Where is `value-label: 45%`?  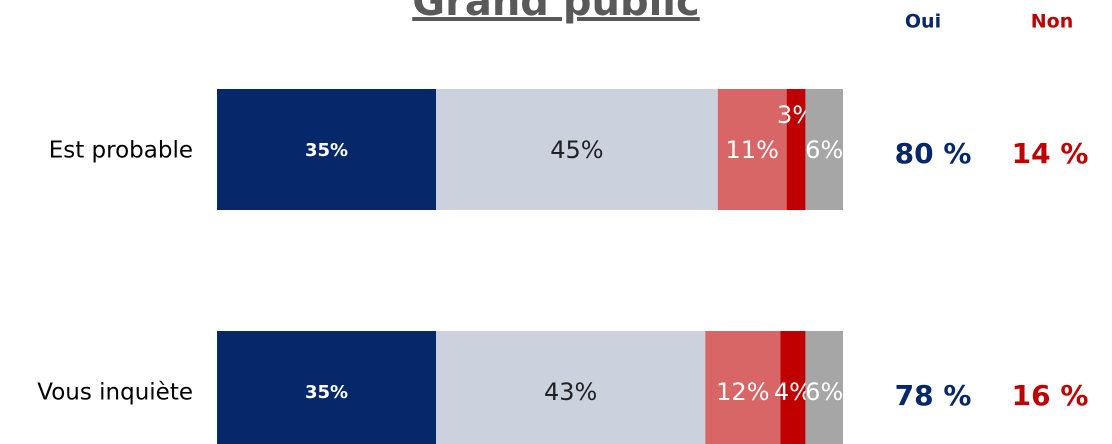
value-label: 45% is located at coordinates (576, 150).